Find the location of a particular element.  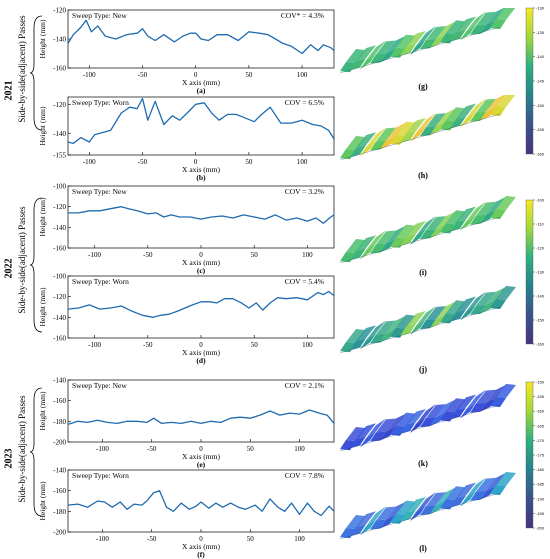

panel-label: (d) is located at coordinates (201, 360).